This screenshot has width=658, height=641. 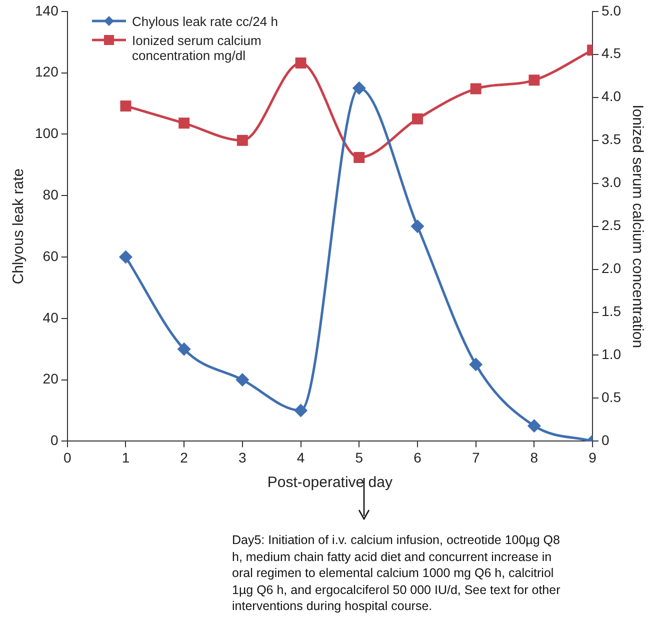 I want to click on y2-axis-title: Ionized serum calcium concentration, so click(x=637, y=226).